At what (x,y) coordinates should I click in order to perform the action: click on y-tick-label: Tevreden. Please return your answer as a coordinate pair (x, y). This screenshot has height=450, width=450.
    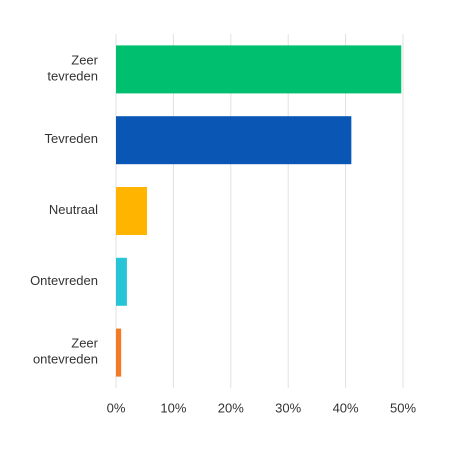
    Looking at the image, I should click on (71, 139).